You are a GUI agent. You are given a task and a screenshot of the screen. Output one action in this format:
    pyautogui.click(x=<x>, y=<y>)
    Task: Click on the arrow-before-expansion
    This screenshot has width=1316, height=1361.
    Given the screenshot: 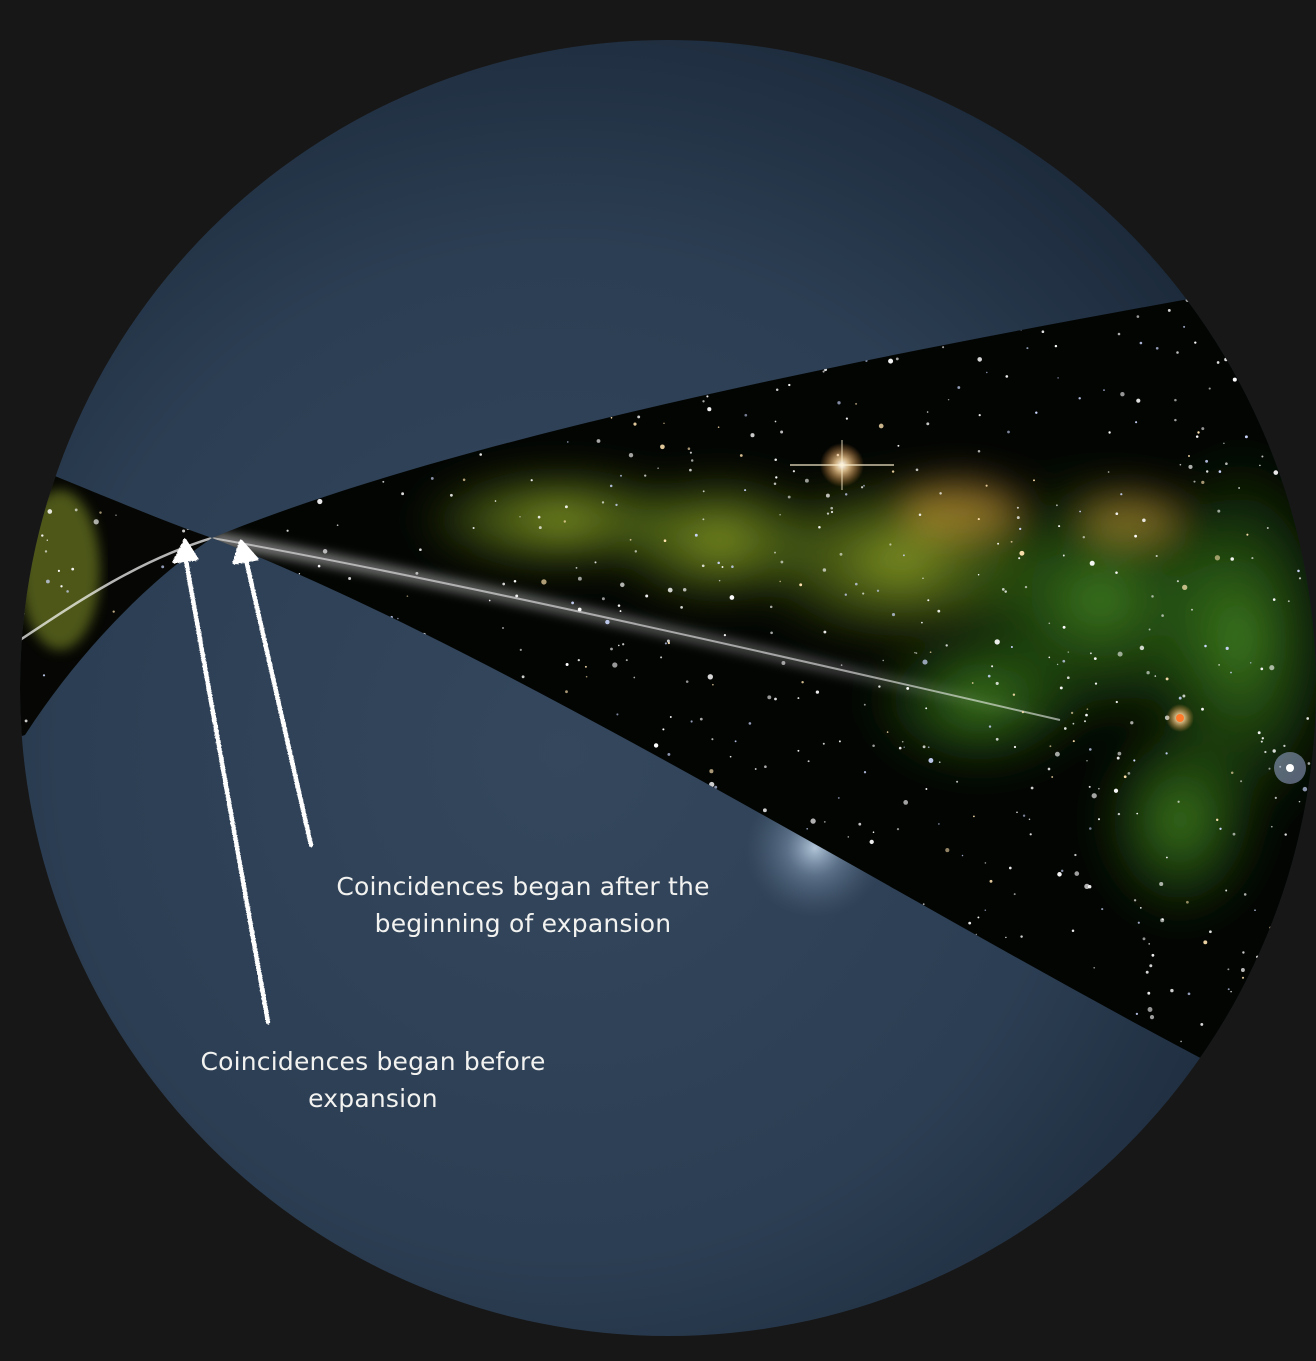 What is the action you would take?
    pyautogui.click(x=221, y=781)
    